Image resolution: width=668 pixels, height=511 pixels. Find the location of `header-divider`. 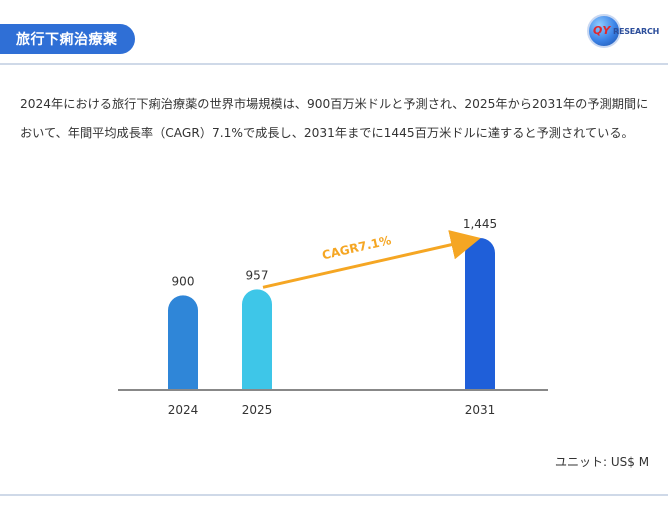

header-divider is located at coordinates (334, 64).